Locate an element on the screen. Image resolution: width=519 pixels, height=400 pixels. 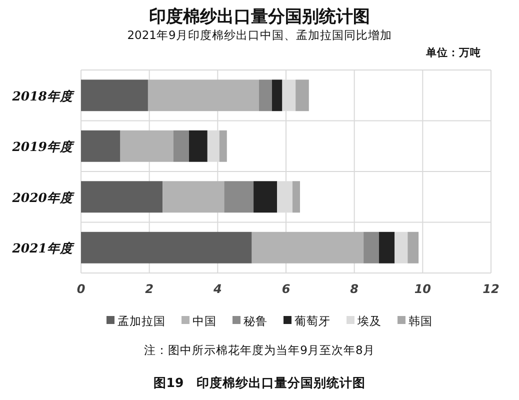
legend-label: 葡萄牙 is located at coordinates (312, 321).